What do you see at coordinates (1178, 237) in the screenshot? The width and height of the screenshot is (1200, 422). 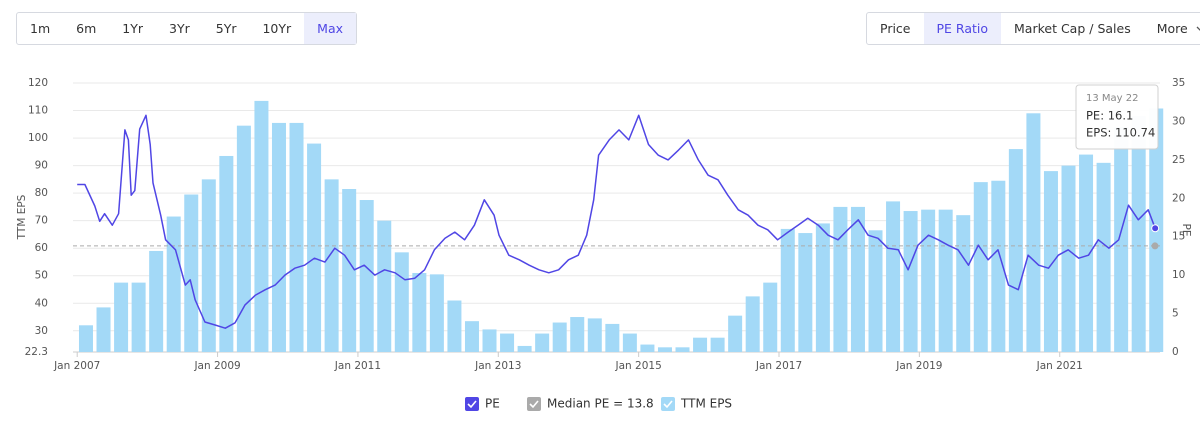 I see `y2-tick-label: 15` at bounding box center [1178, 237].